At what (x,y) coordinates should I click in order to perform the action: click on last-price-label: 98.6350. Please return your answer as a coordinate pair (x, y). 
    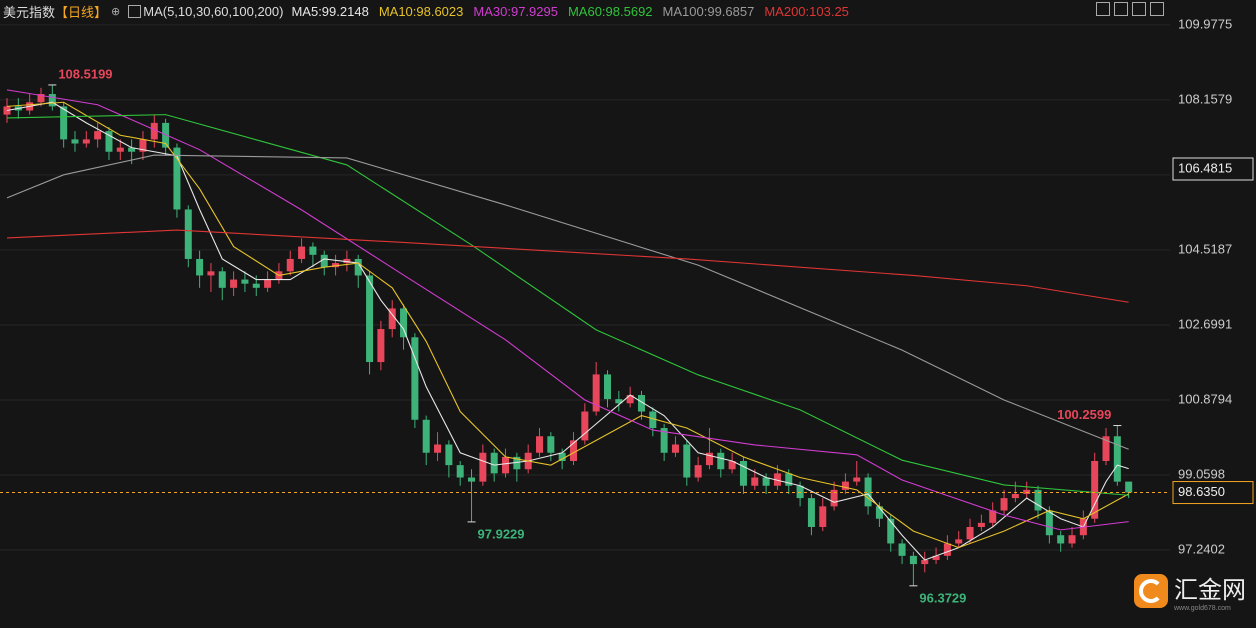
    Looking at the image, I should click on (1201, 491).